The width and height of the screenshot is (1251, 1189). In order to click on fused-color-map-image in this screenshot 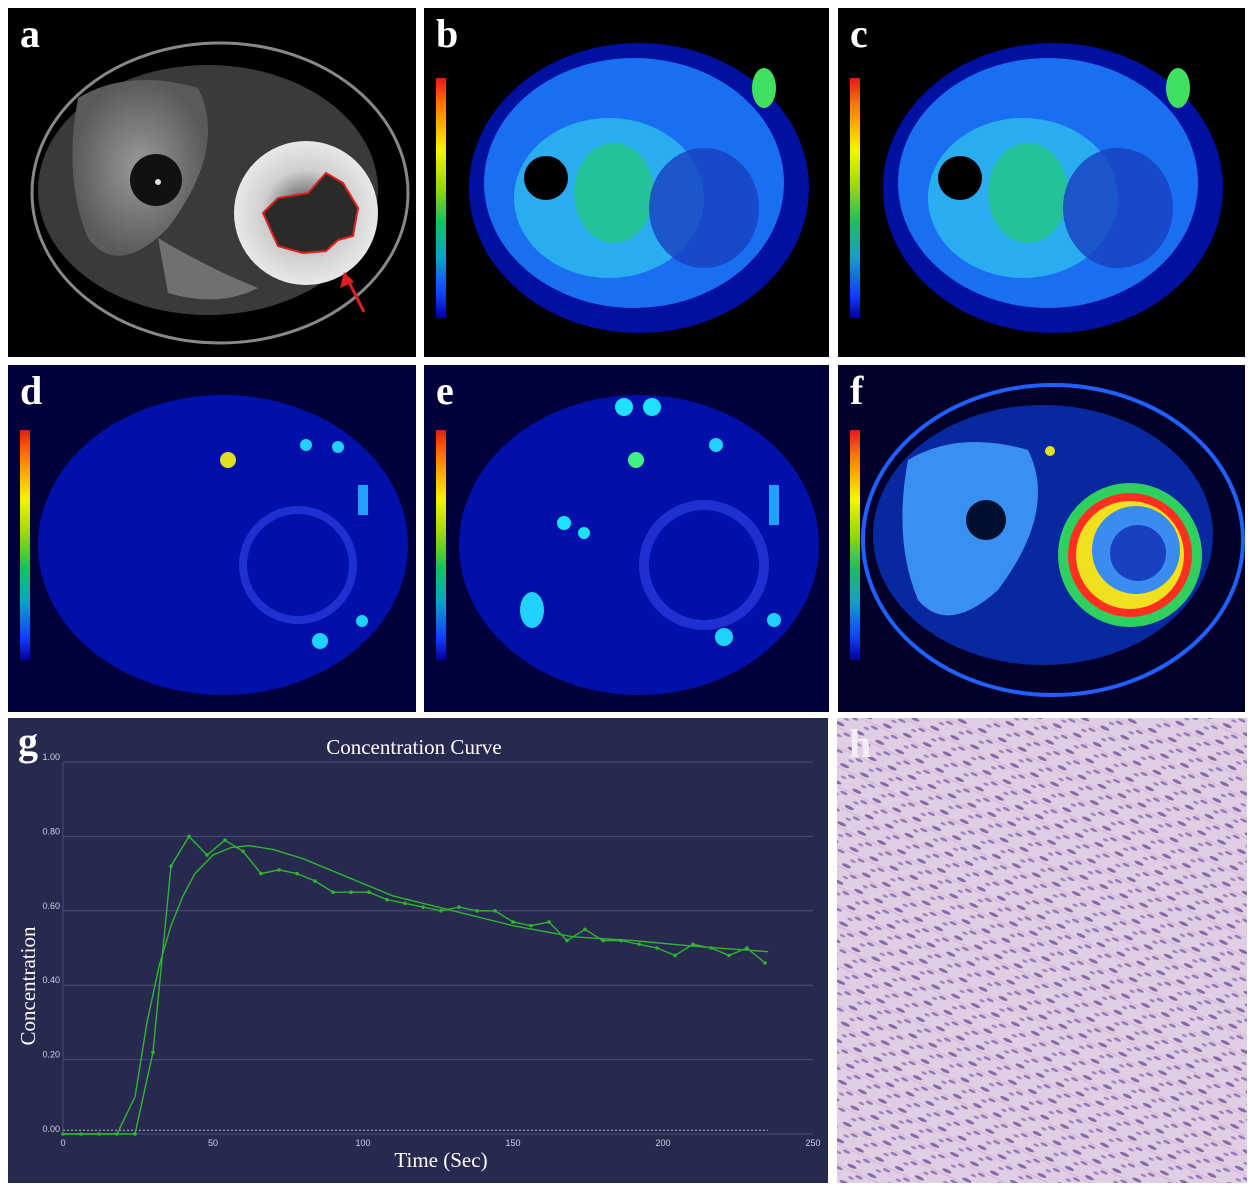, I will do `click(1041, 538)`.